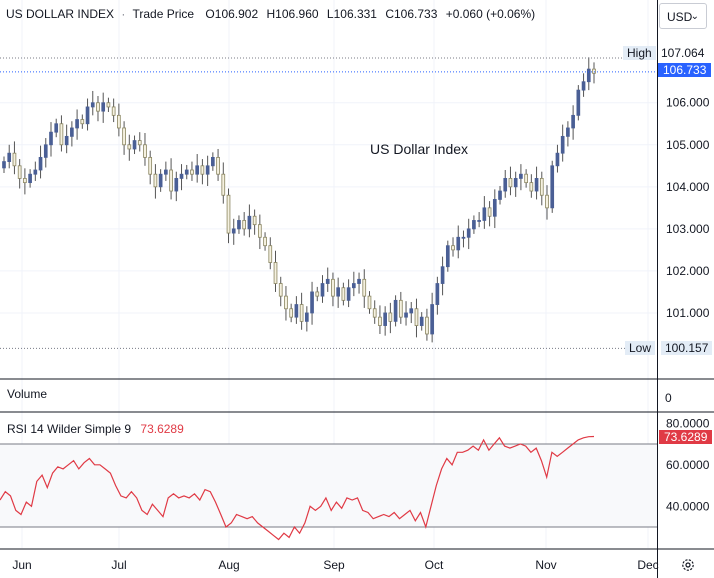 Image resolution: width=714 pixels, height=578 pixels. I want to click on high-value: 106.960, so click(297, 14).